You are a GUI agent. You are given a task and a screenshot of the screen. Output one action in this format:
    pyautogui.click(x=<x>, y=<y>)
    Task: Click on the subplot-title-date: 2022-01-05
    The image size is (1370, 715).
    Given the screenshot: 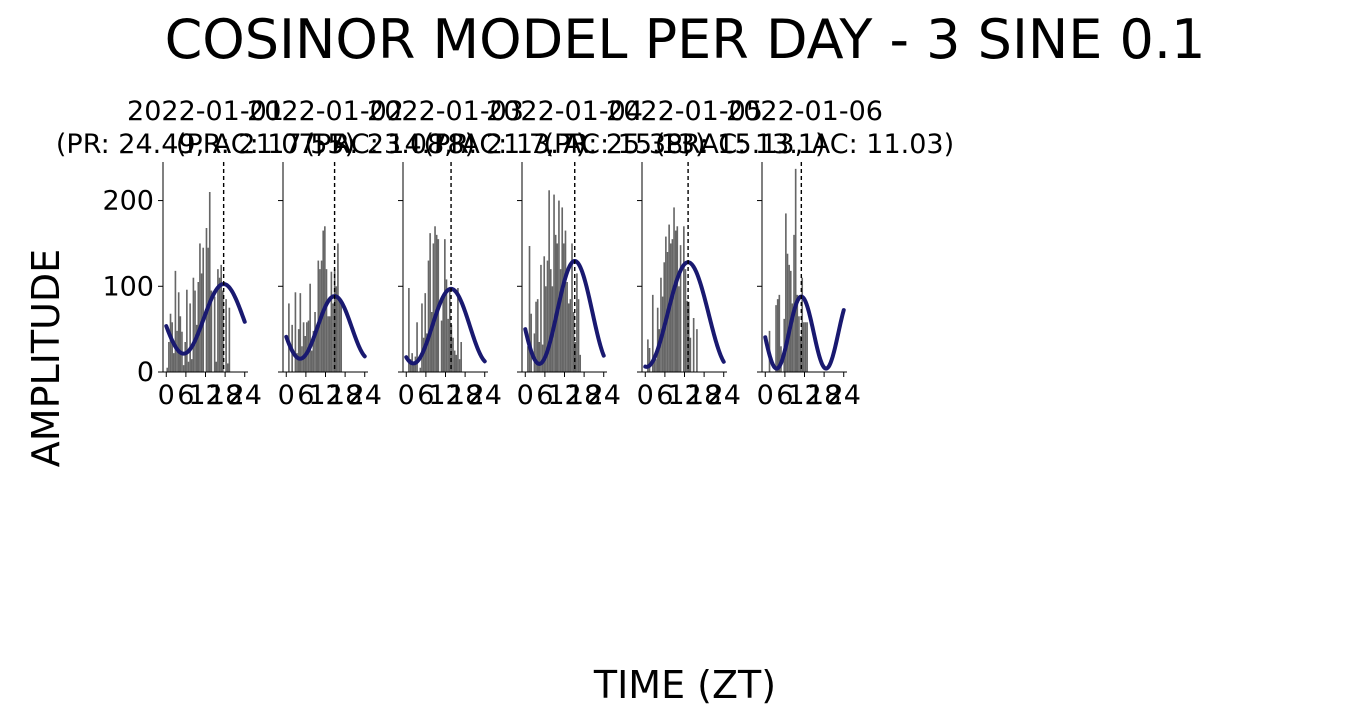 What is the action you would take?
    pyautogui.click(x=684, y=111)
    